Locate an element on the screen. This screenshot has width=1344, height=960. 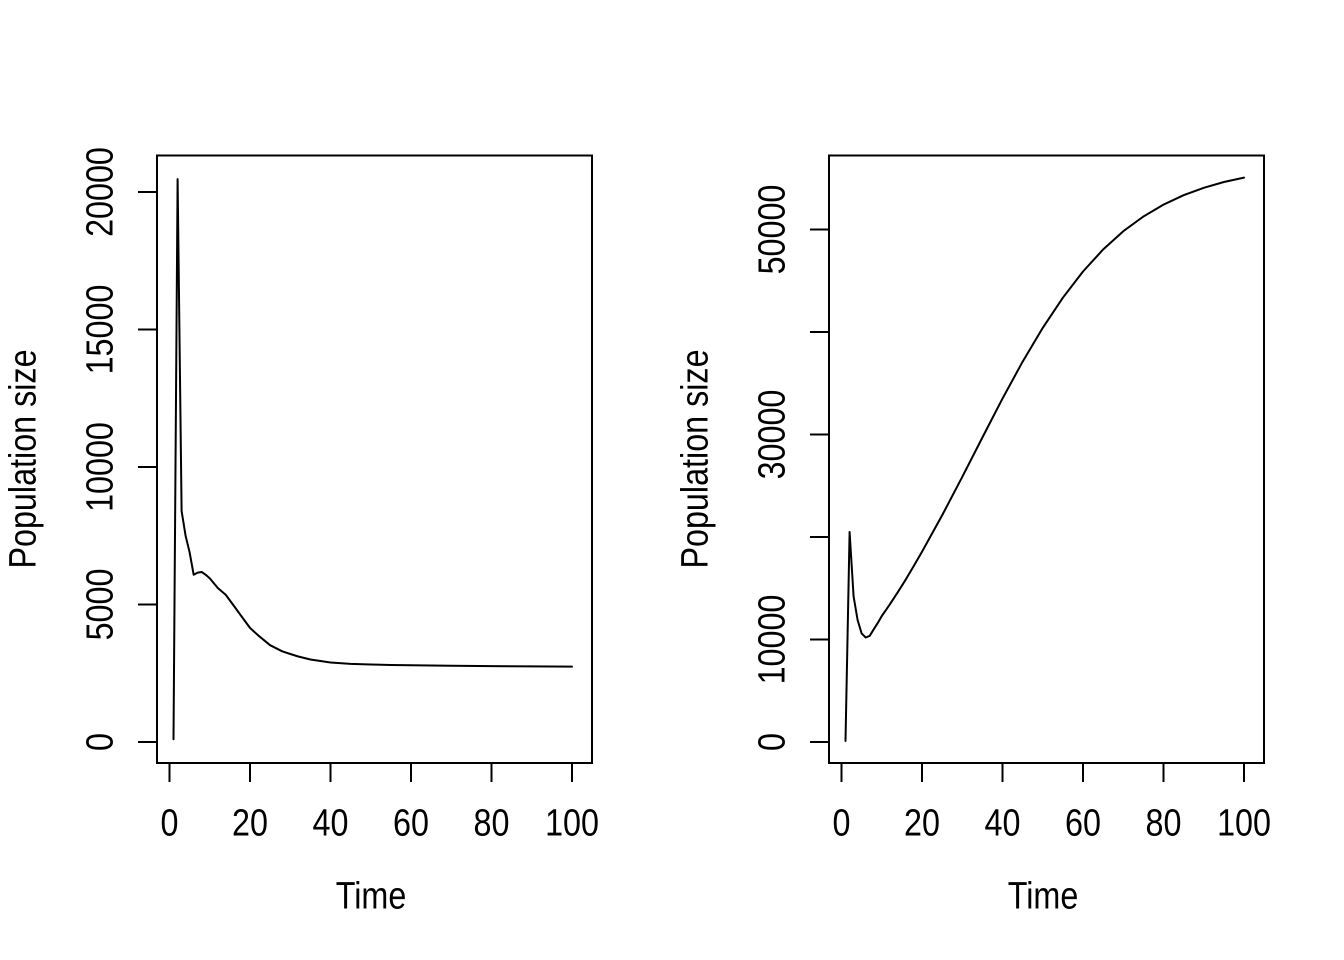
right-y-axis-title: Population size is located at coordinates (695, 459).